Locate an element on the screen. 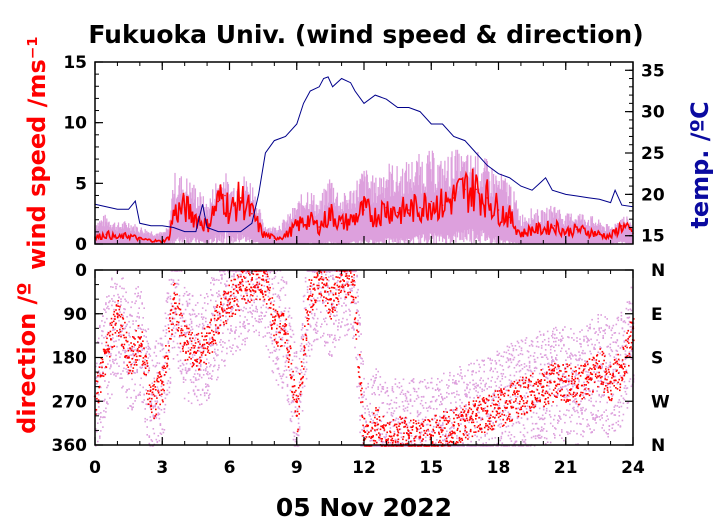 This screenshot has height=530, width=720. wind-speed-point is located at coordinates (386, 207).